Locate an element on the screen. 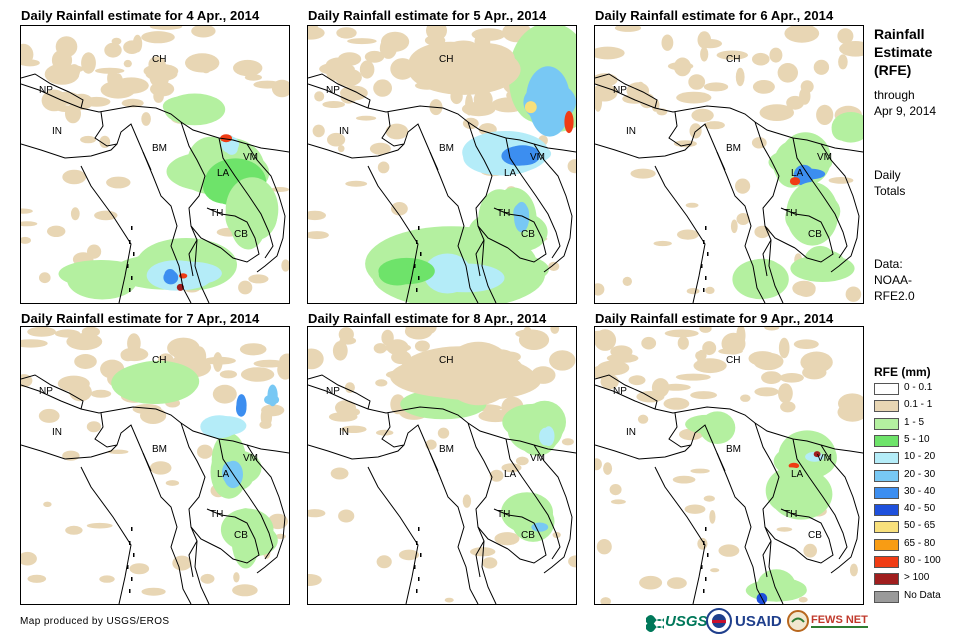  totals-label: Totals is located at coordinates (890, 191).